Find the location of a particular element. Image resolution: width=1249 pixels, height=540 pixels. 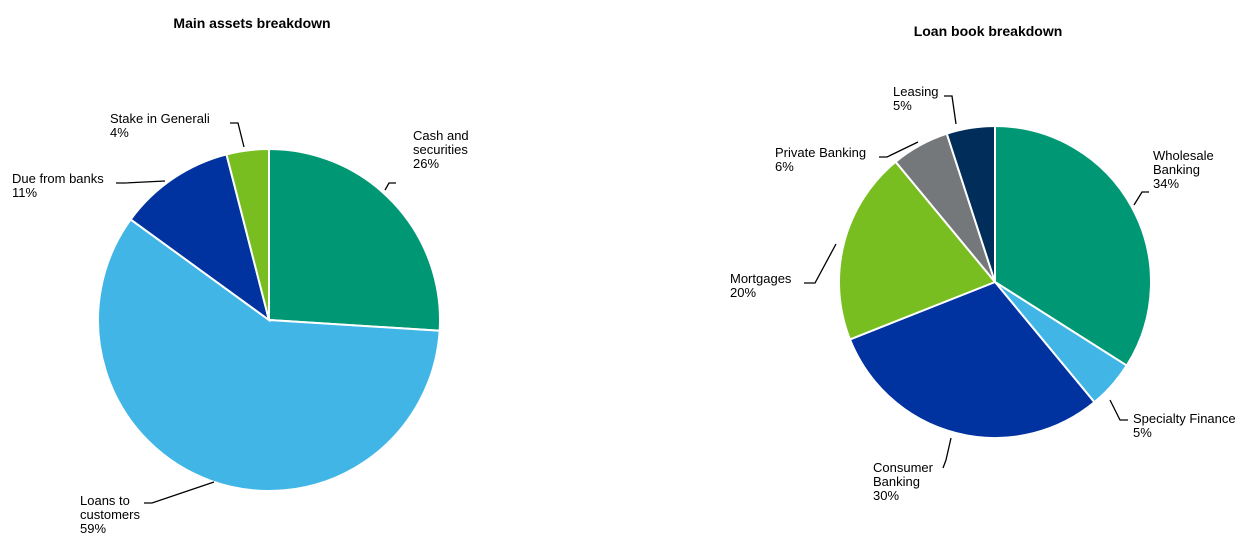

slice-label-consumer-banking: Consumer Banking 30% is located at coordinates (903, 481).